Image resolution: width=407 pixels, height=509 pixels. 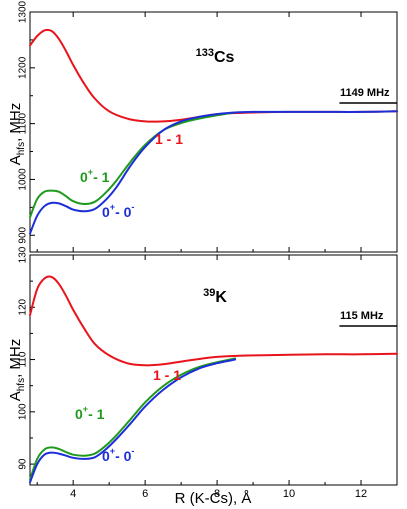 What do you see at coordinates (23, 411) in the screenshot?
I see `y-tick-label: 100` at bounding box center [23, 411].